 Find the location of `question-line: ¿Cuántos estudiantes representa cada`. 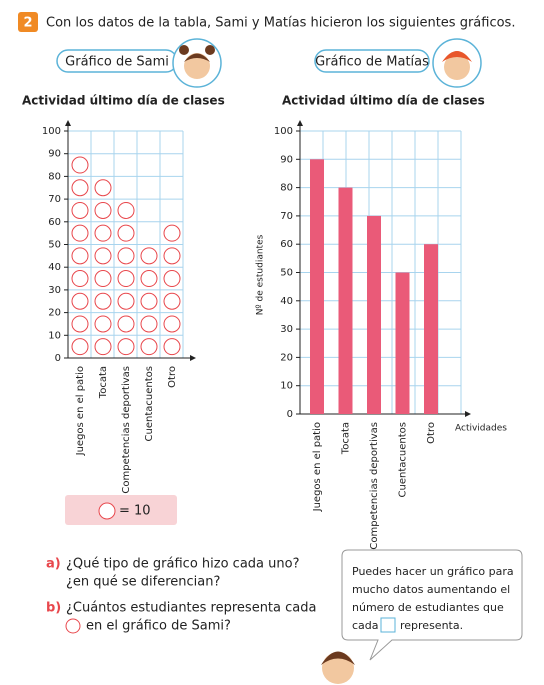

question-line: ¿Cuántos estudiantes representa cada is located at coordinates (191, 608).